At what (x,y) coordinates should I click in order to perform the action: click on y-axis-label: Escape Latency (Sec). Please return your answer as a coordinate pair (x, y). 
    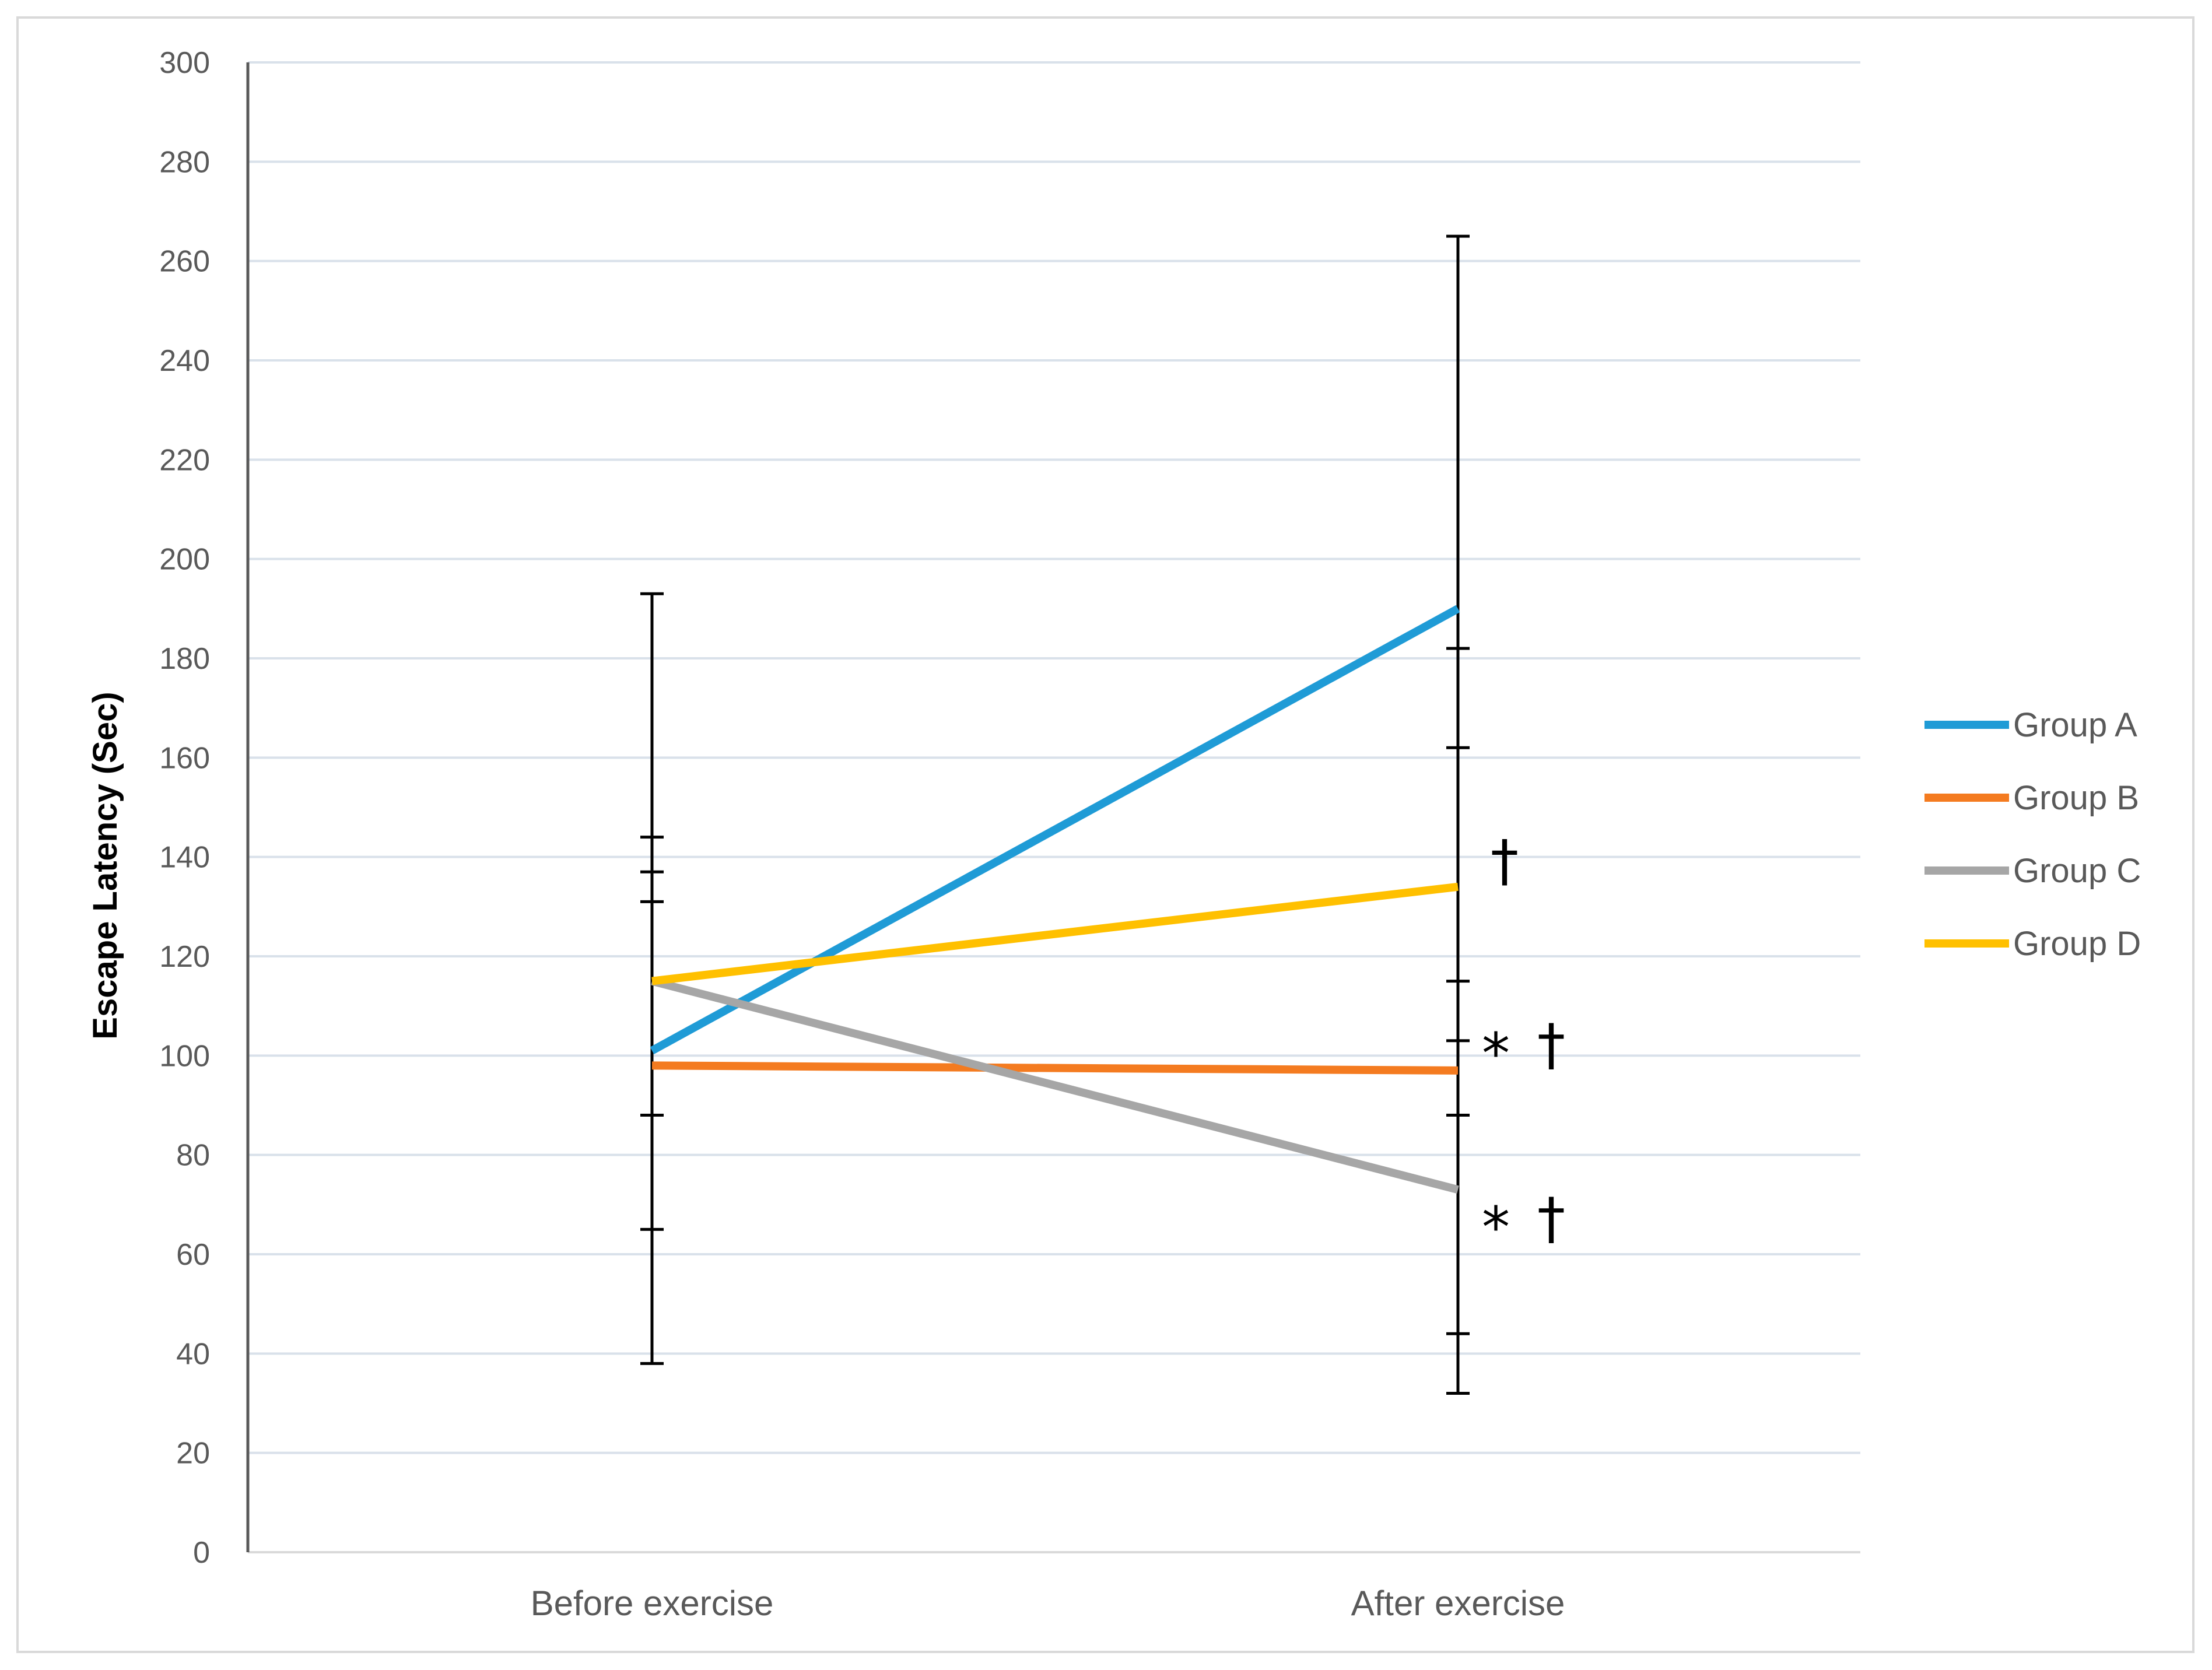
    Looking at the image, I should click on (105, 865).